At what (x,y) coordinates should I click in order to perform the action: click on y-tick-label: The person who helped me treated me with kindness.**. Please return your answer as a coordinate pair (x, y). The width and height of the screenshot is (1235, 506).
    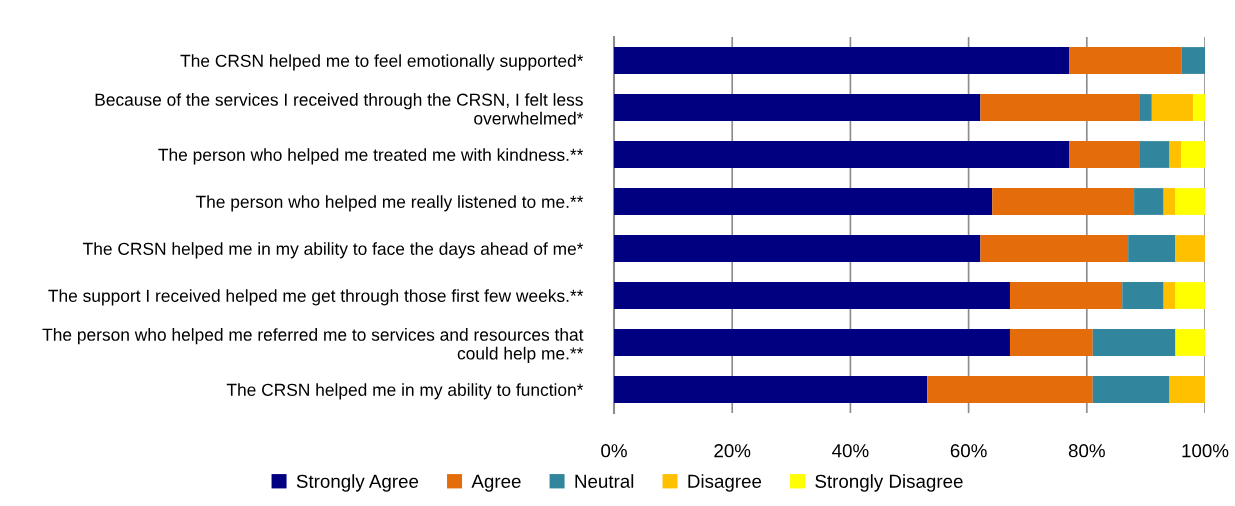
    Looking at the image, I should click on (371, 156).